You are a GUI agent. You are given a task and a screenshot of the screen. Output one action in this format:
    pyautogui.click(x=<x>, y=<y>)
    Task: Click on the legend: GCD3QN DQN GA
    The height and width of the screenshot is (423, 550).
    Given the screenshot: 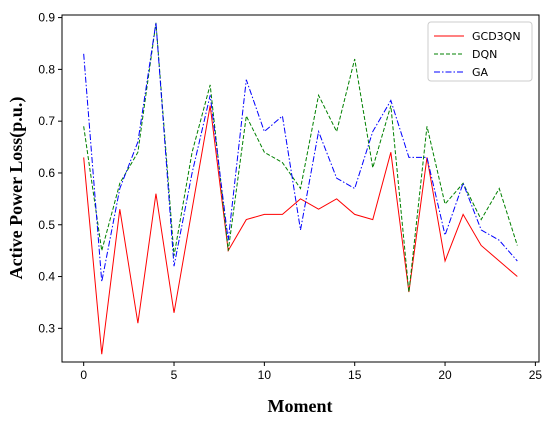 What is the action you would take?
    pyautogui.click(x=480, y=51)
    